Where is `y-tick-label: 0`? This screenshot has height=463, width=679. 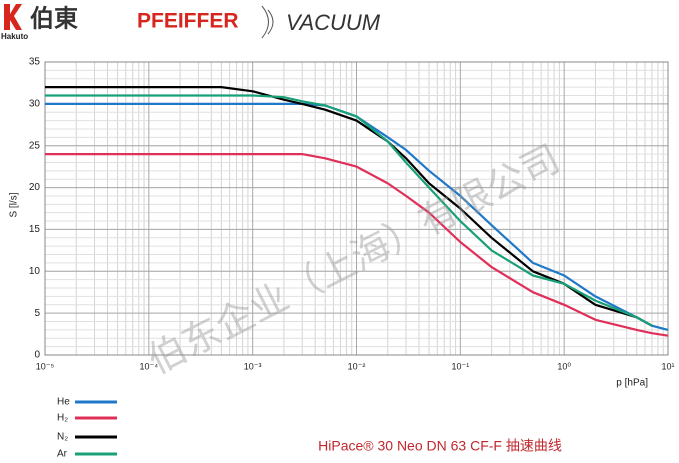 y-tick-label: 0 is located at coordinates (37, 355).